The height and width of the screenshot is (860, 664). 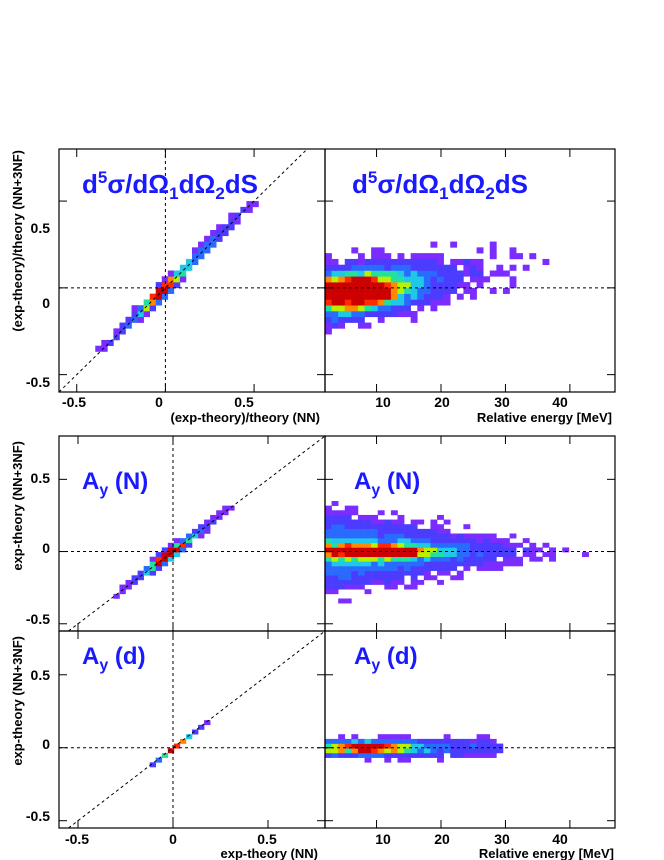 I want to click on x-tick-label: 40, so click(x=560, y=839).